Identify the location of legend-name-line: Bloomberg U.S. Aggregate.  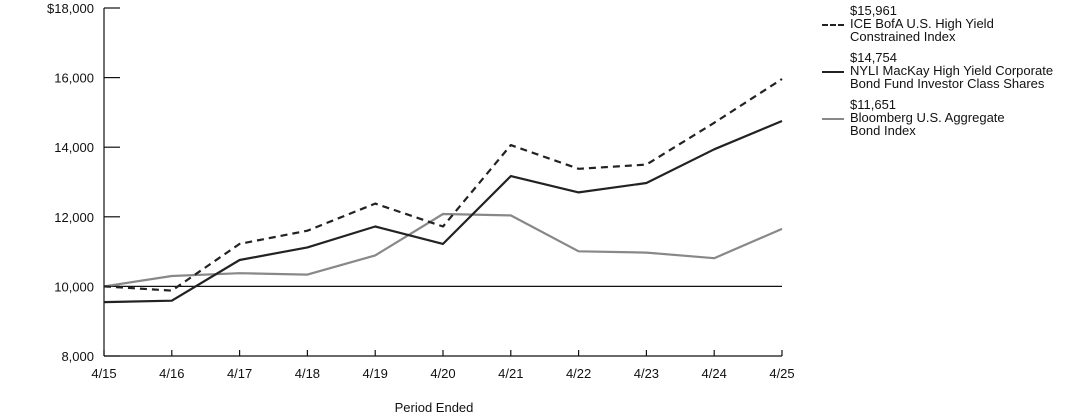
(927, 117).